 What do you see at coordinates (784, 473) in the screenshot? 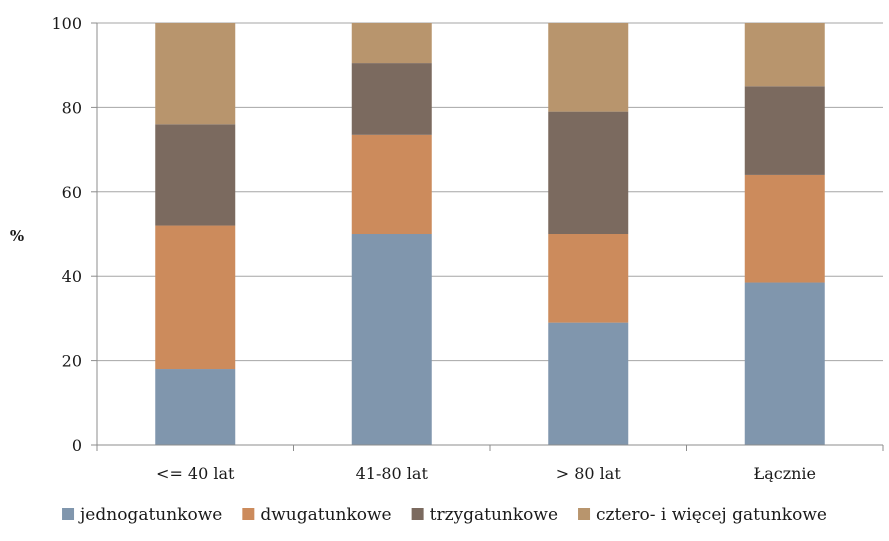
I see `x-tick-label: Łącznie` at bounding box center [784, 473].